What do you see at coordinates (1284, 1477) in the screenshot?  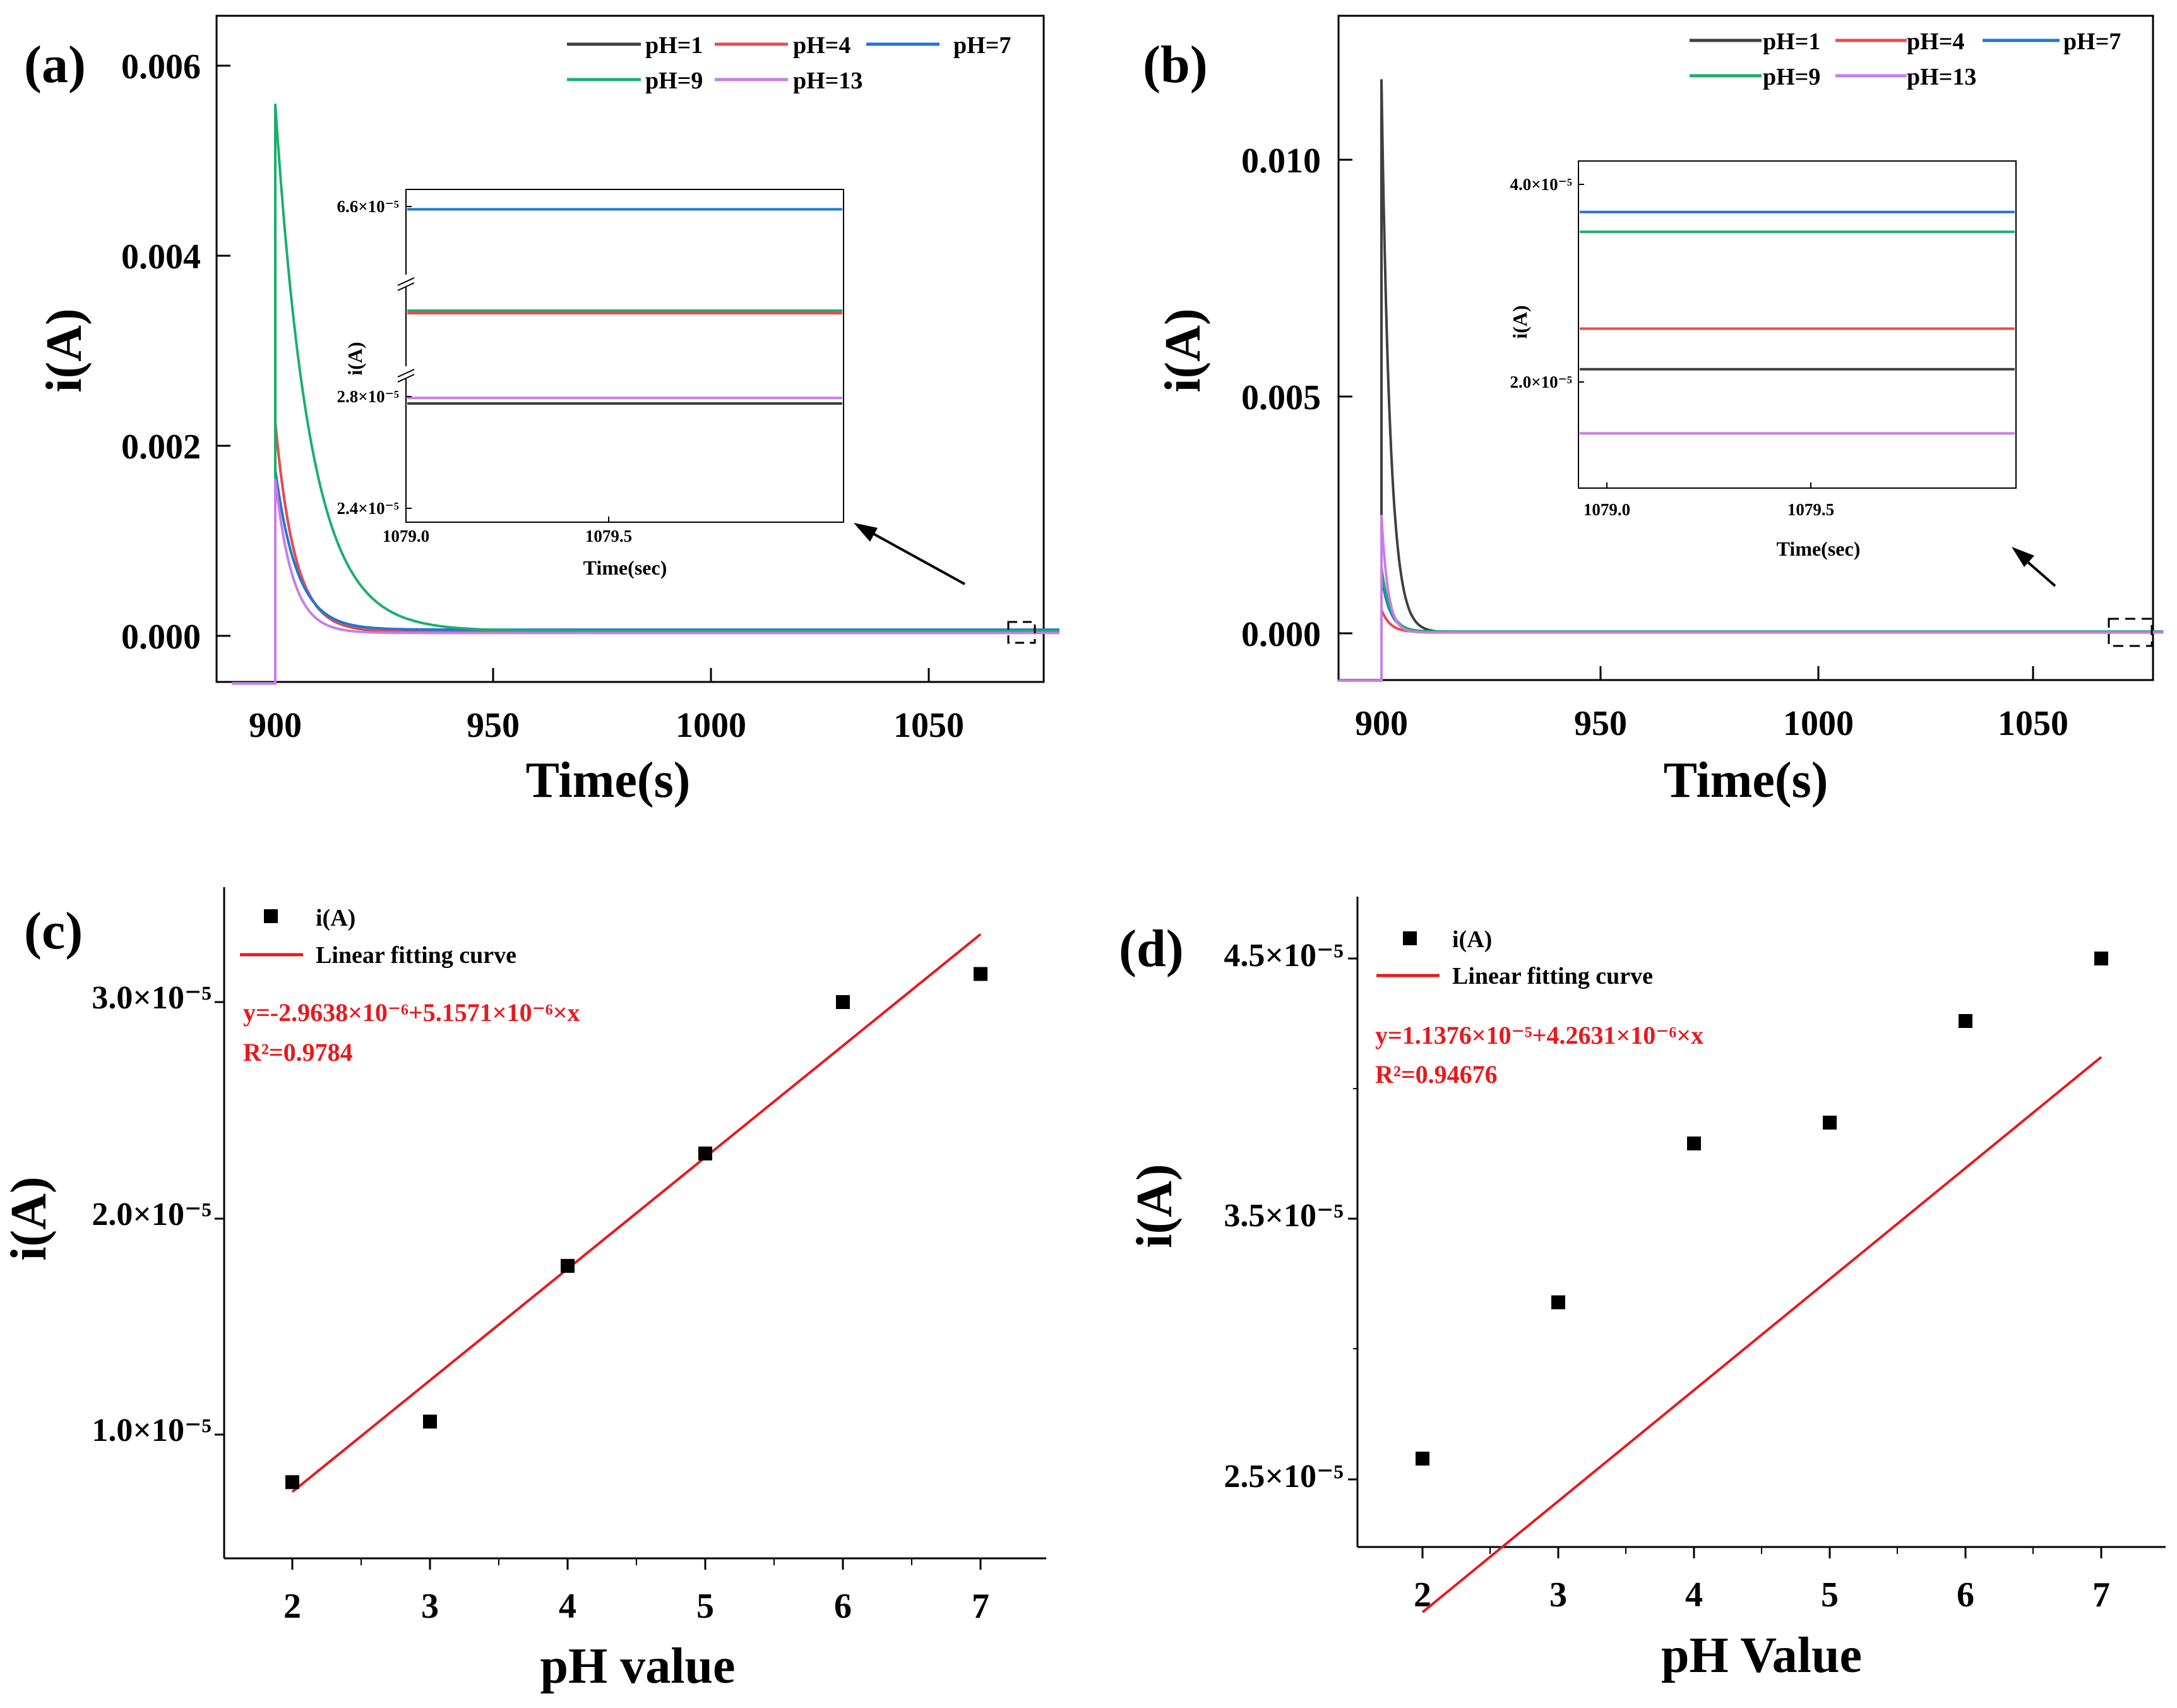 I see `y-tick-label: 2.5×10⁻⁵` at bounding box center [1284, 1477].